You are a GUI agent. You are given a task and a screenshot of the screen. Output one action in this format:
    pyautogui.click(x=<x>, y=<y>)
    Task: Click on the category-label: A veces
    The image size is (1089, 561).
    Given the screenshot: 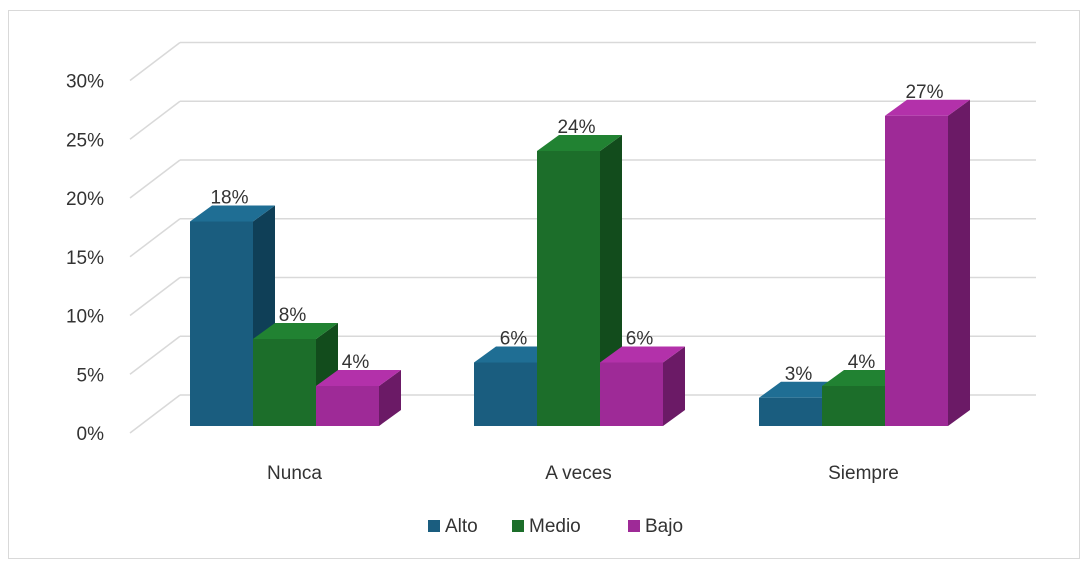 What is the action you would take?
    pyautogui.click(x=578, y=473)
    